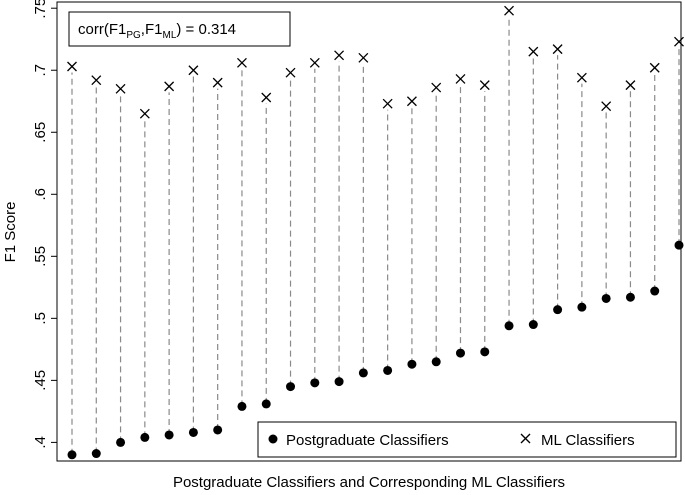  I want to click on annotation-text: corr(F1PG,F1ML) = 0.314, so click(157, 31).